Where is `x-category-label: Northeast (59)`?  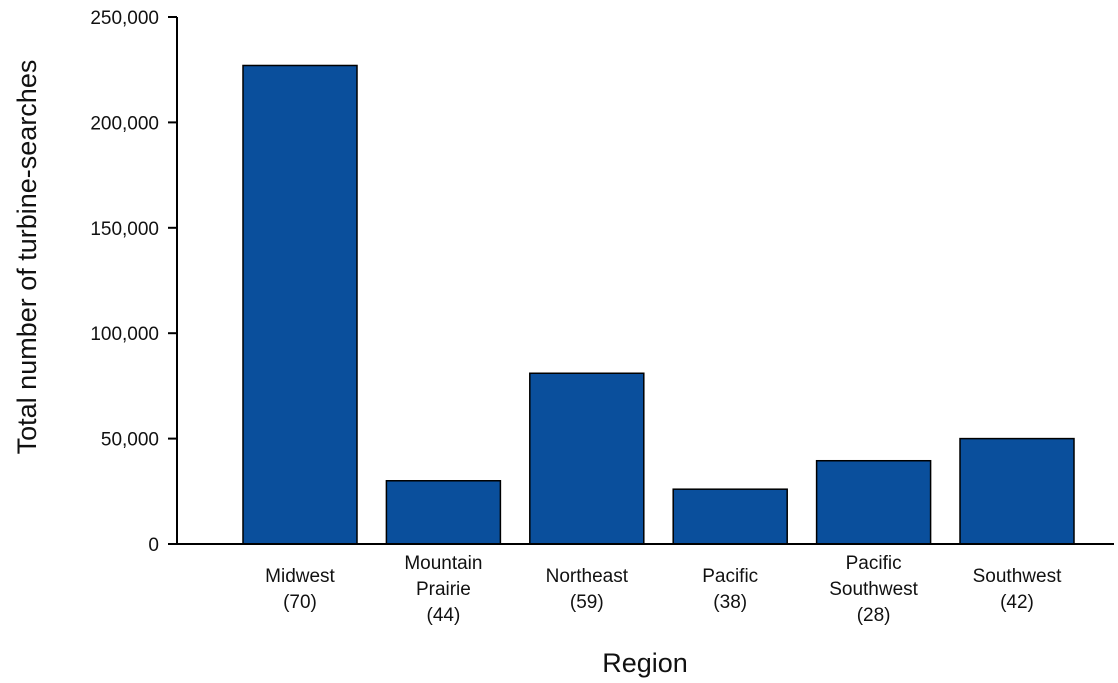 x-category-label: Northeast (59) is located at coordinates (587, 589).